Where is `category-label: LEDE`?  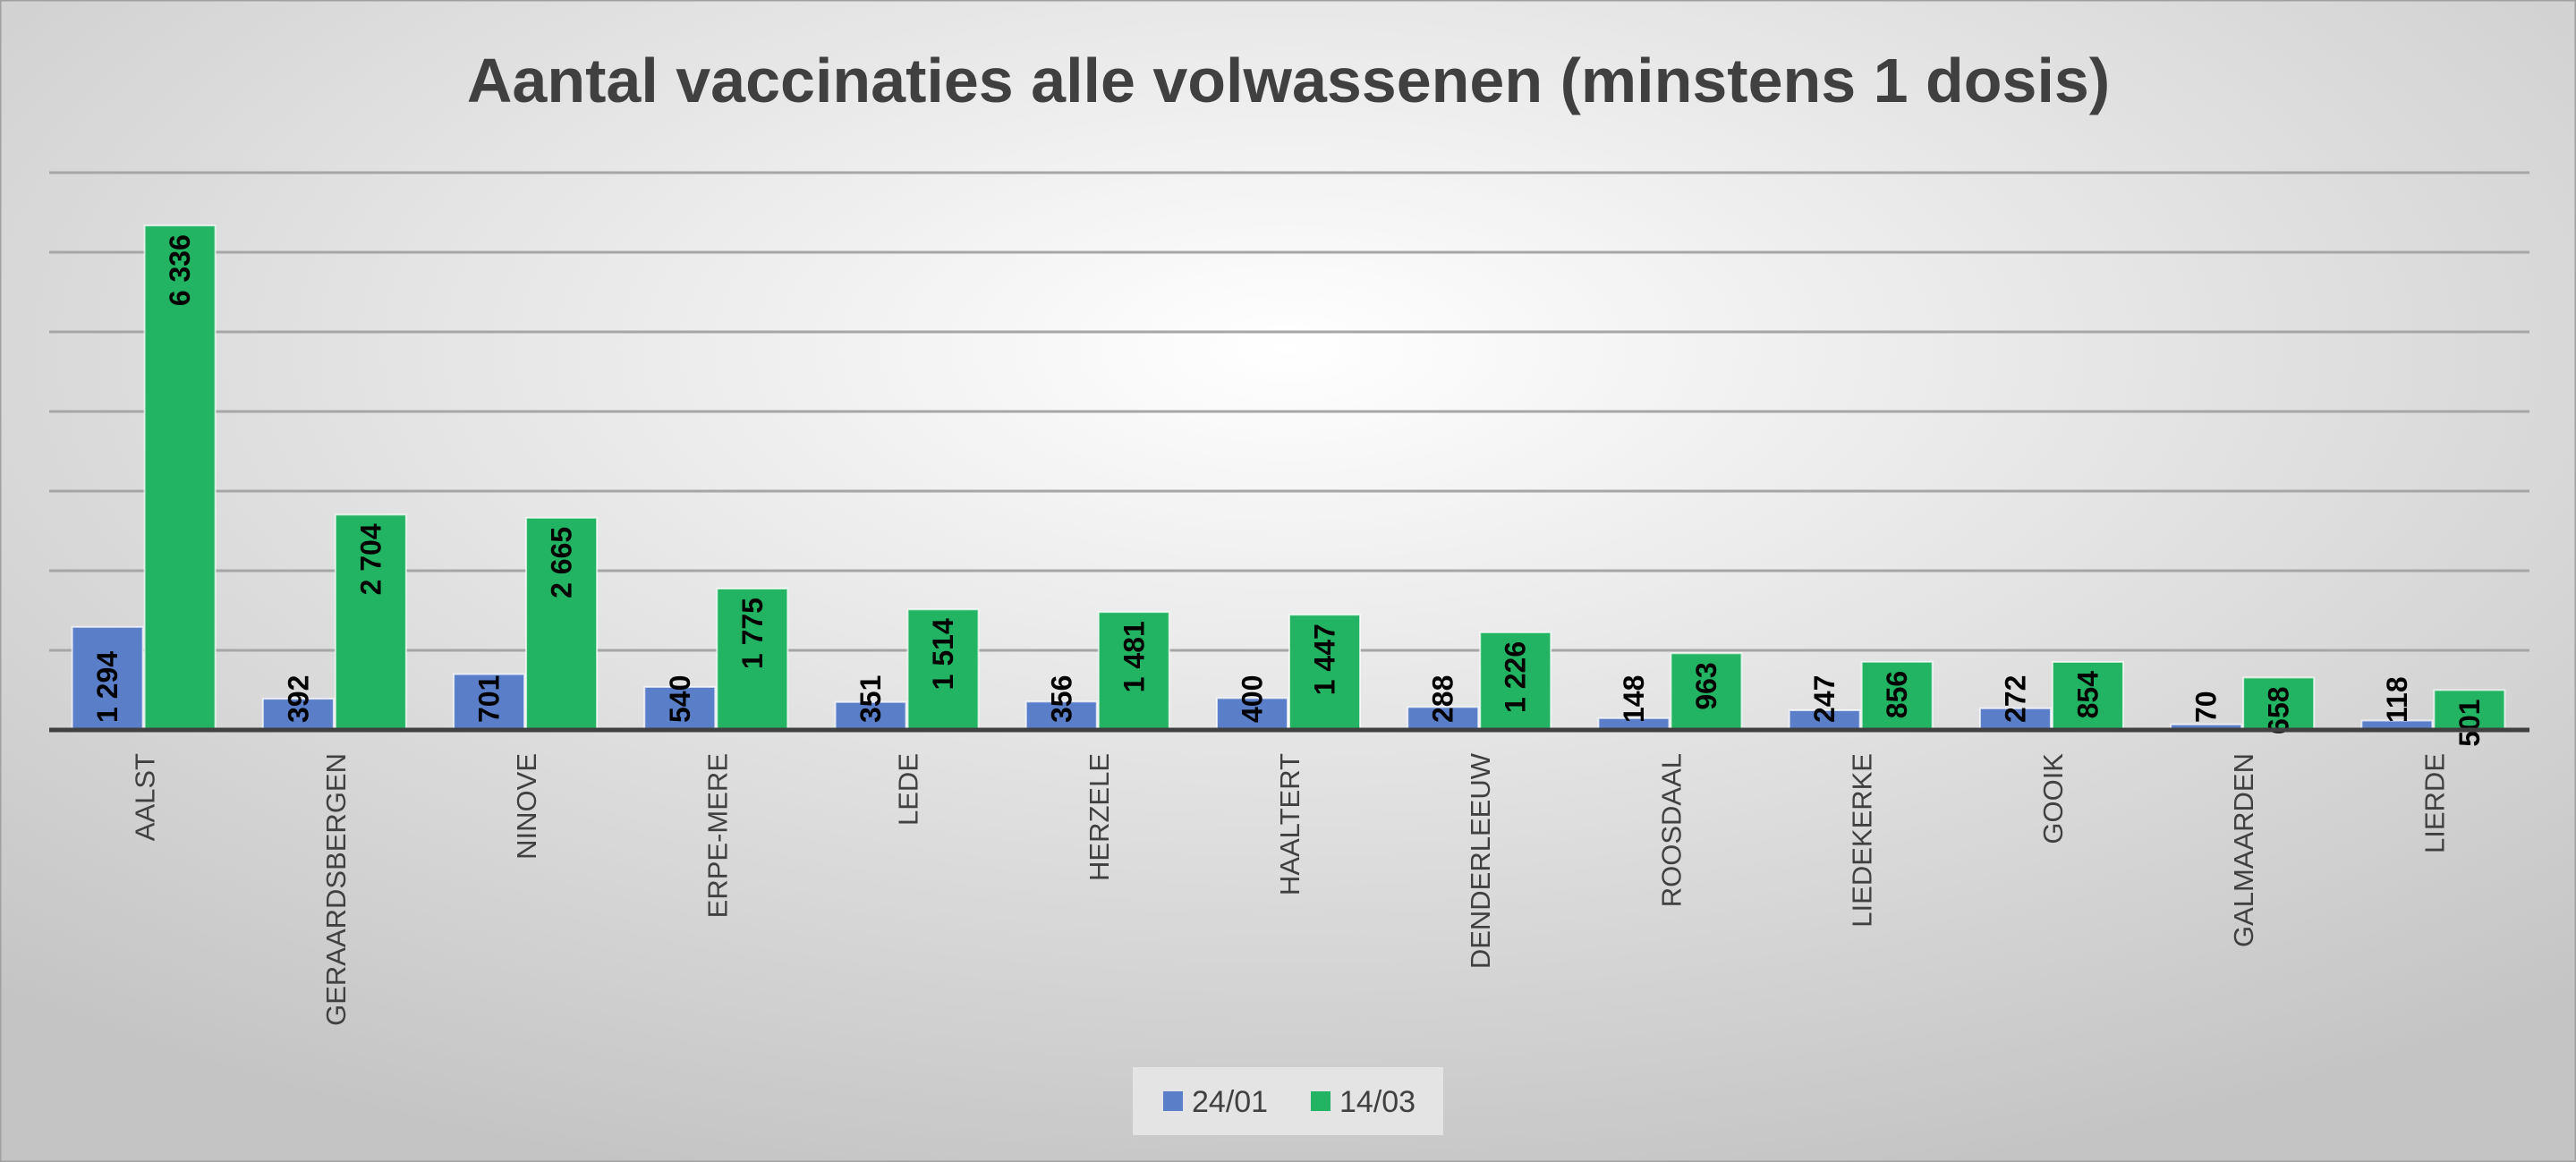 category-label: LEDE is located at coordinates (908, 790).